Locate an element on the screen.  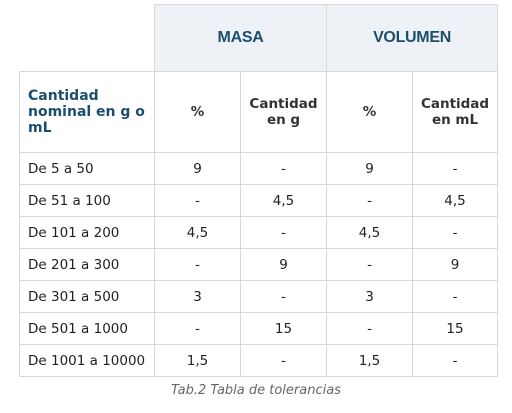
volumen-percent-header: % is located at coordinates (370, 112).